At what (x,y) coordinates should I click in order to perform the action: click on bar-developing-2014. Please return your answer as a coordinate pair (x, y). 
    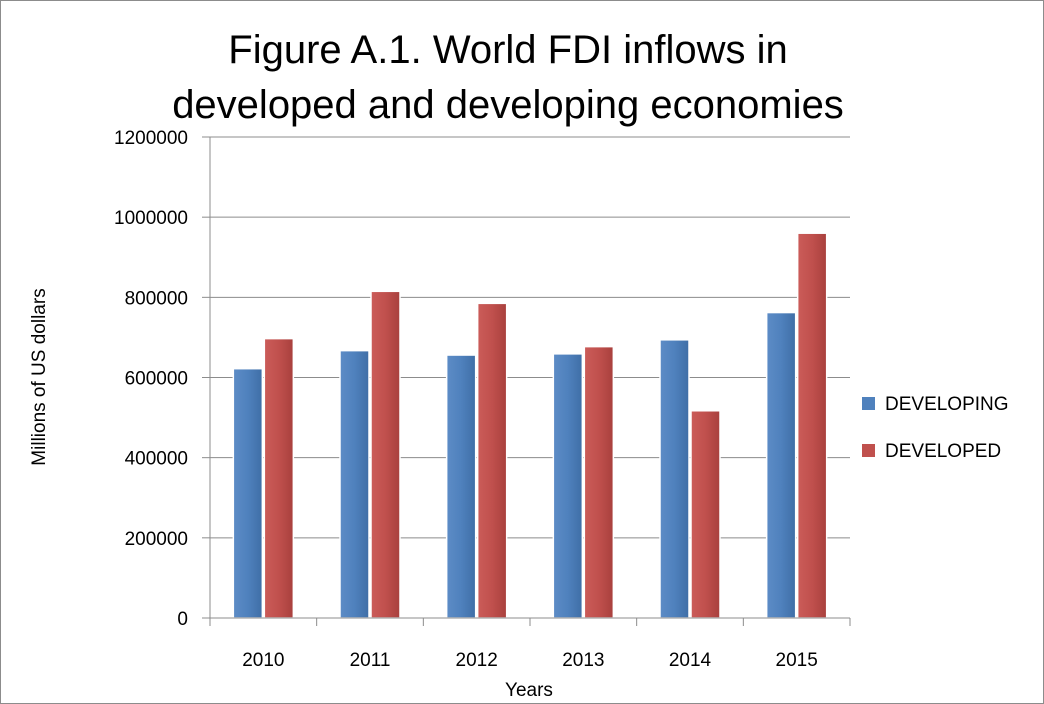
    Looking at the image, I should click on (674, 479).